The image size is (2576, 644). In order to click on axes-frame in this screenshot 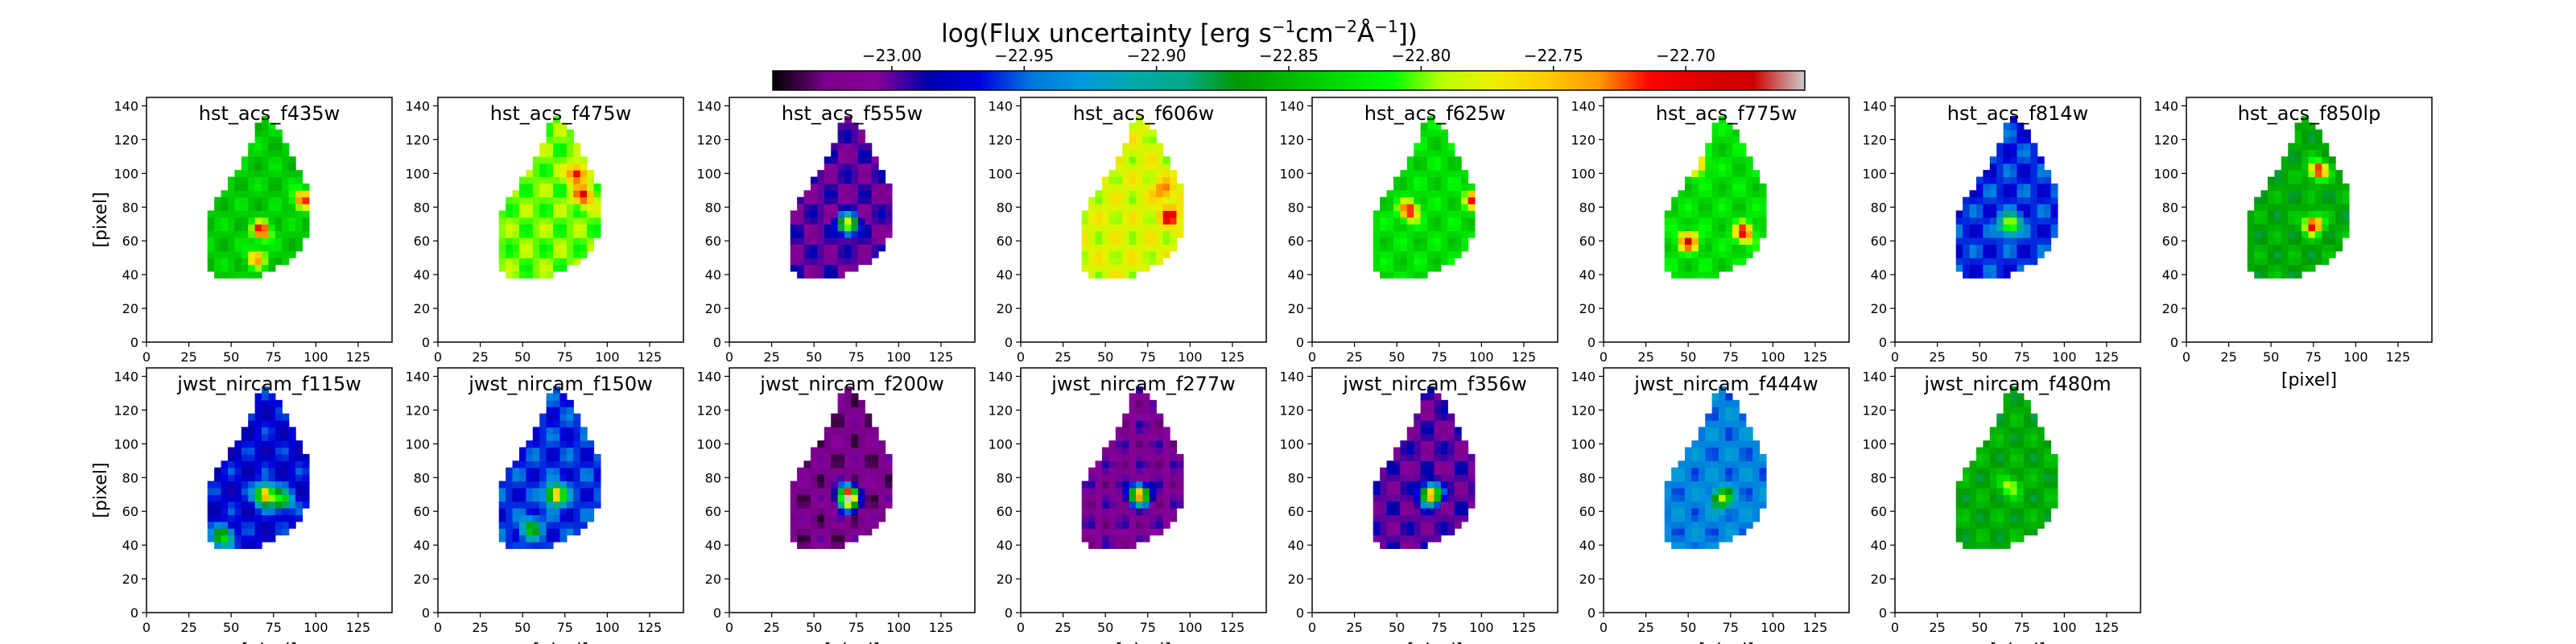, I will do `click(1434, 490)`.